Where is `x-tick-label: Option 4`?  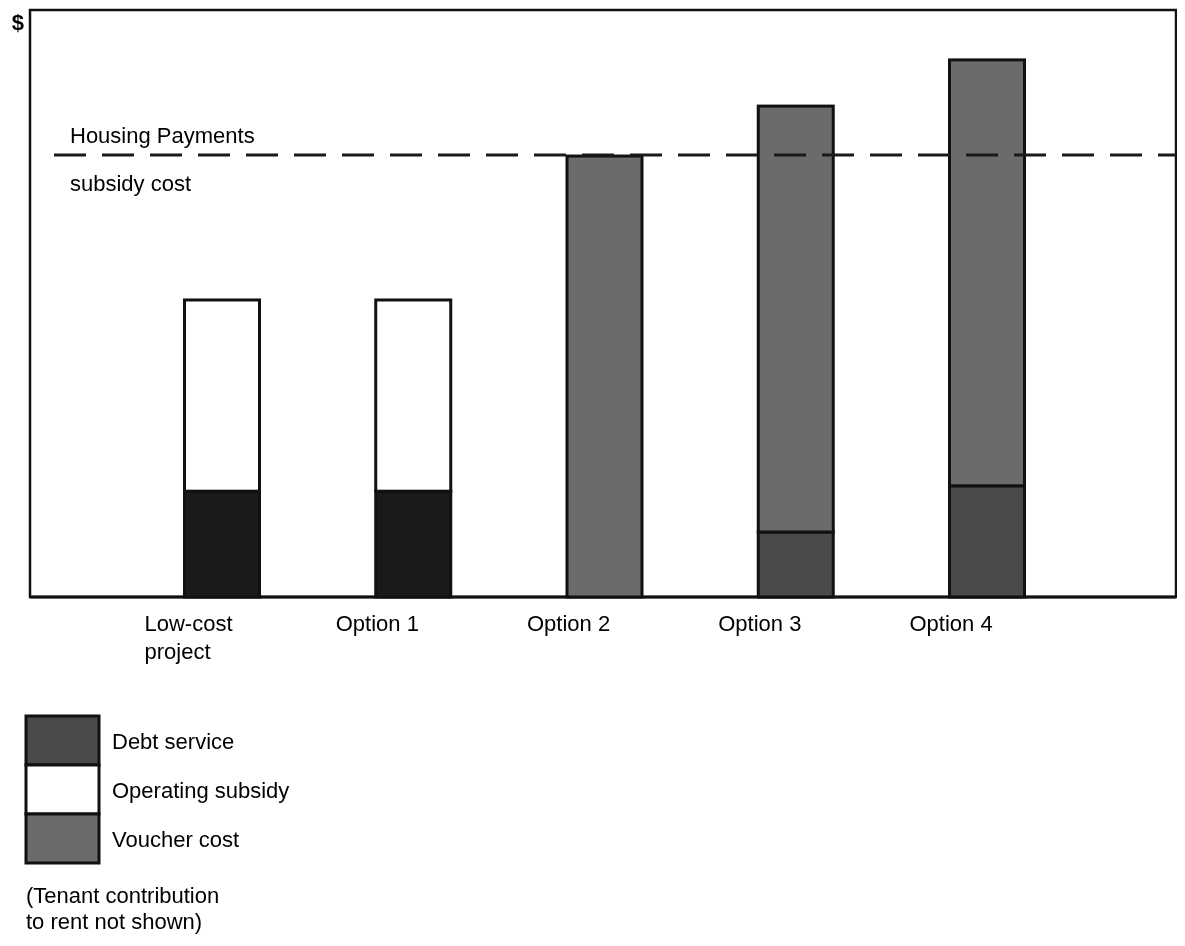 x-tick-label: Option 4 is located at coordinates (951, 623).